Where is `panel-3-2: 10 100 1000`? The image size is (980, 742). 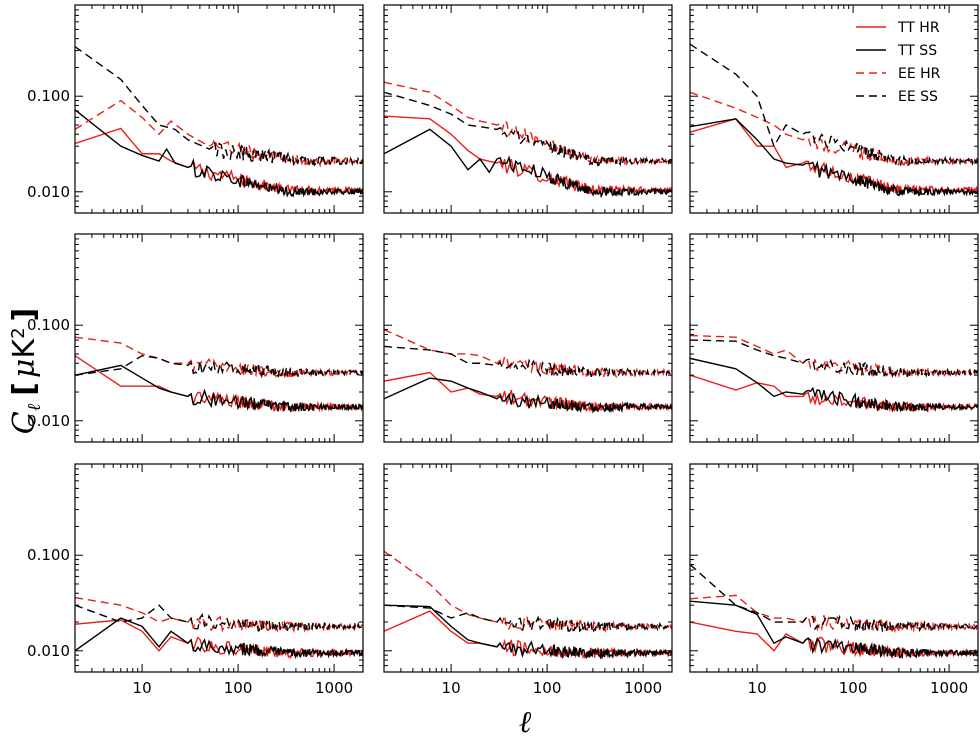
panel-3-2: 10 100 1000 is located at coordinates (528, 580).